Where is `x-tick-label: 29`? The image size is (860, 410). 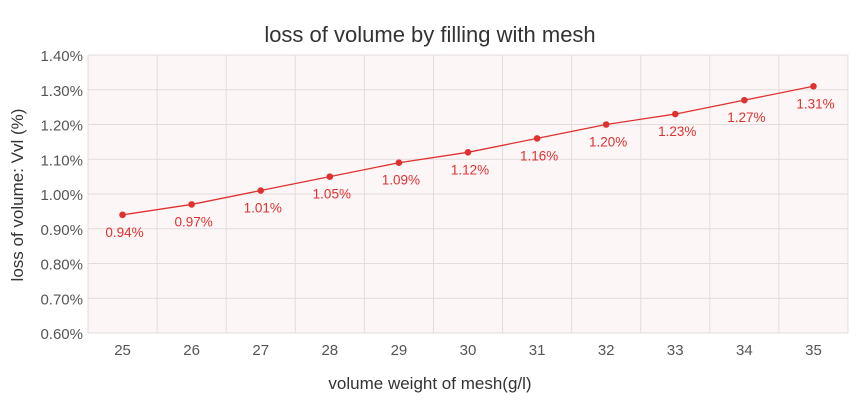
x-tick-label: 29 is located at coordinates (399, 350).